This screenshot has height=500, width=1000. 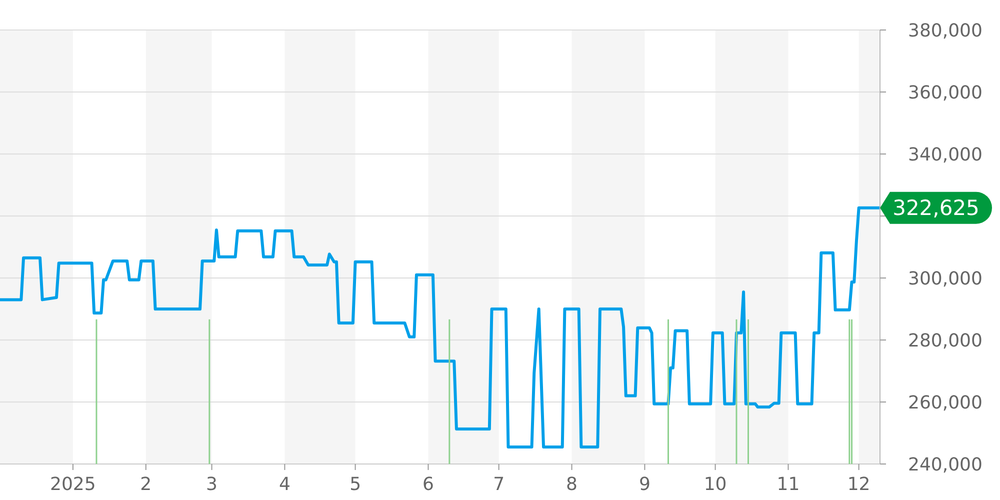 What do you see at coordinates (73, 484) in the screenshot?
I see `x-tick-label: 2025` at bounding box center [73, 484].